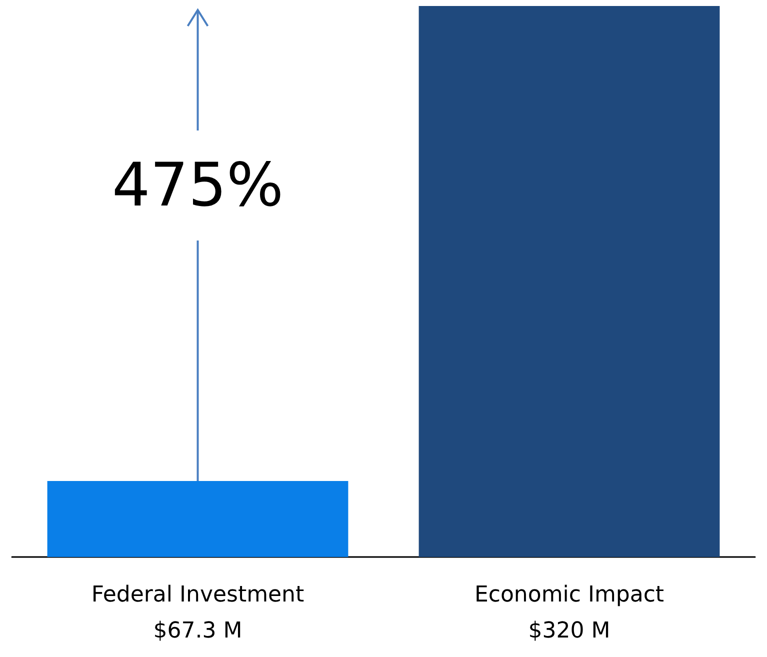  Describe the element at coordinates (569, 613) in the screenshot. I see `x-tick-label: Economic Impact $320 M` at that location.